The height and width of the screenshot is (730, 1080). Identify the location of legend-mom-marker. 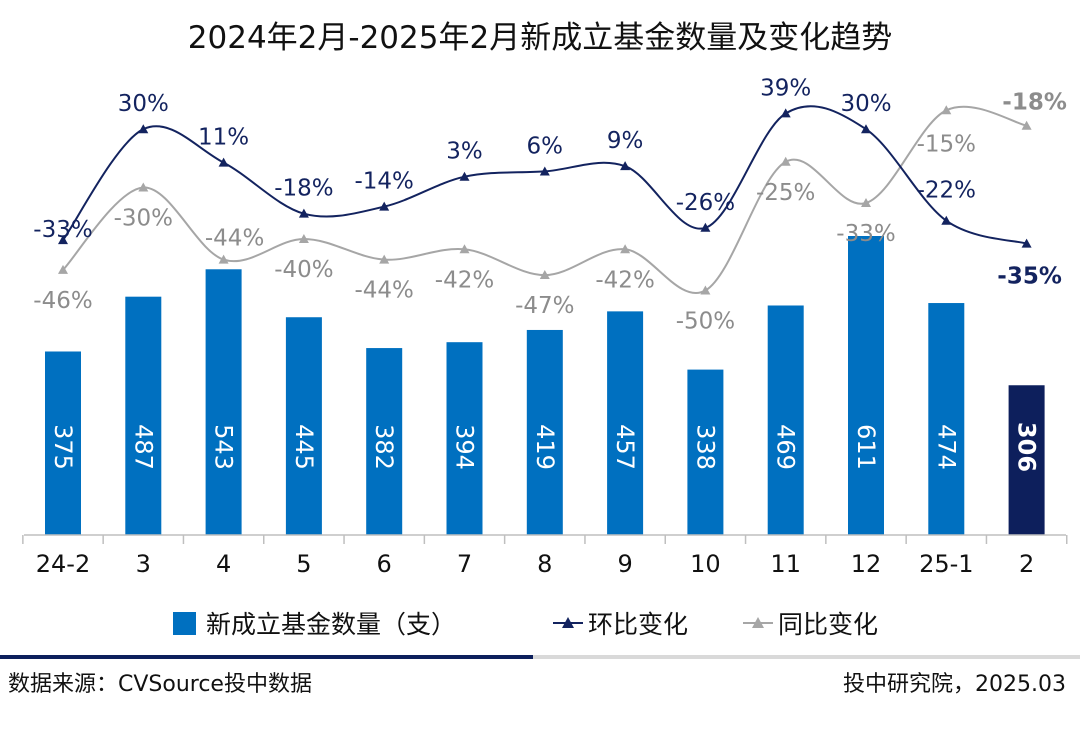
(568, 622).